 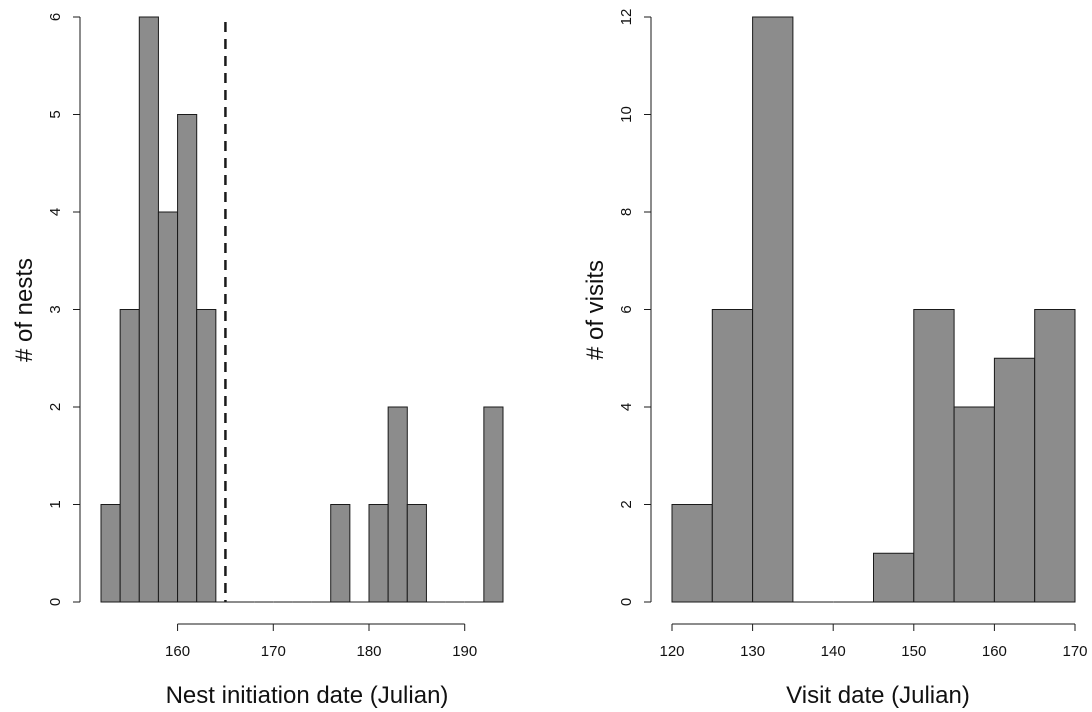 I want to click on y-tick-label: 12, so click(x=626, y=17).